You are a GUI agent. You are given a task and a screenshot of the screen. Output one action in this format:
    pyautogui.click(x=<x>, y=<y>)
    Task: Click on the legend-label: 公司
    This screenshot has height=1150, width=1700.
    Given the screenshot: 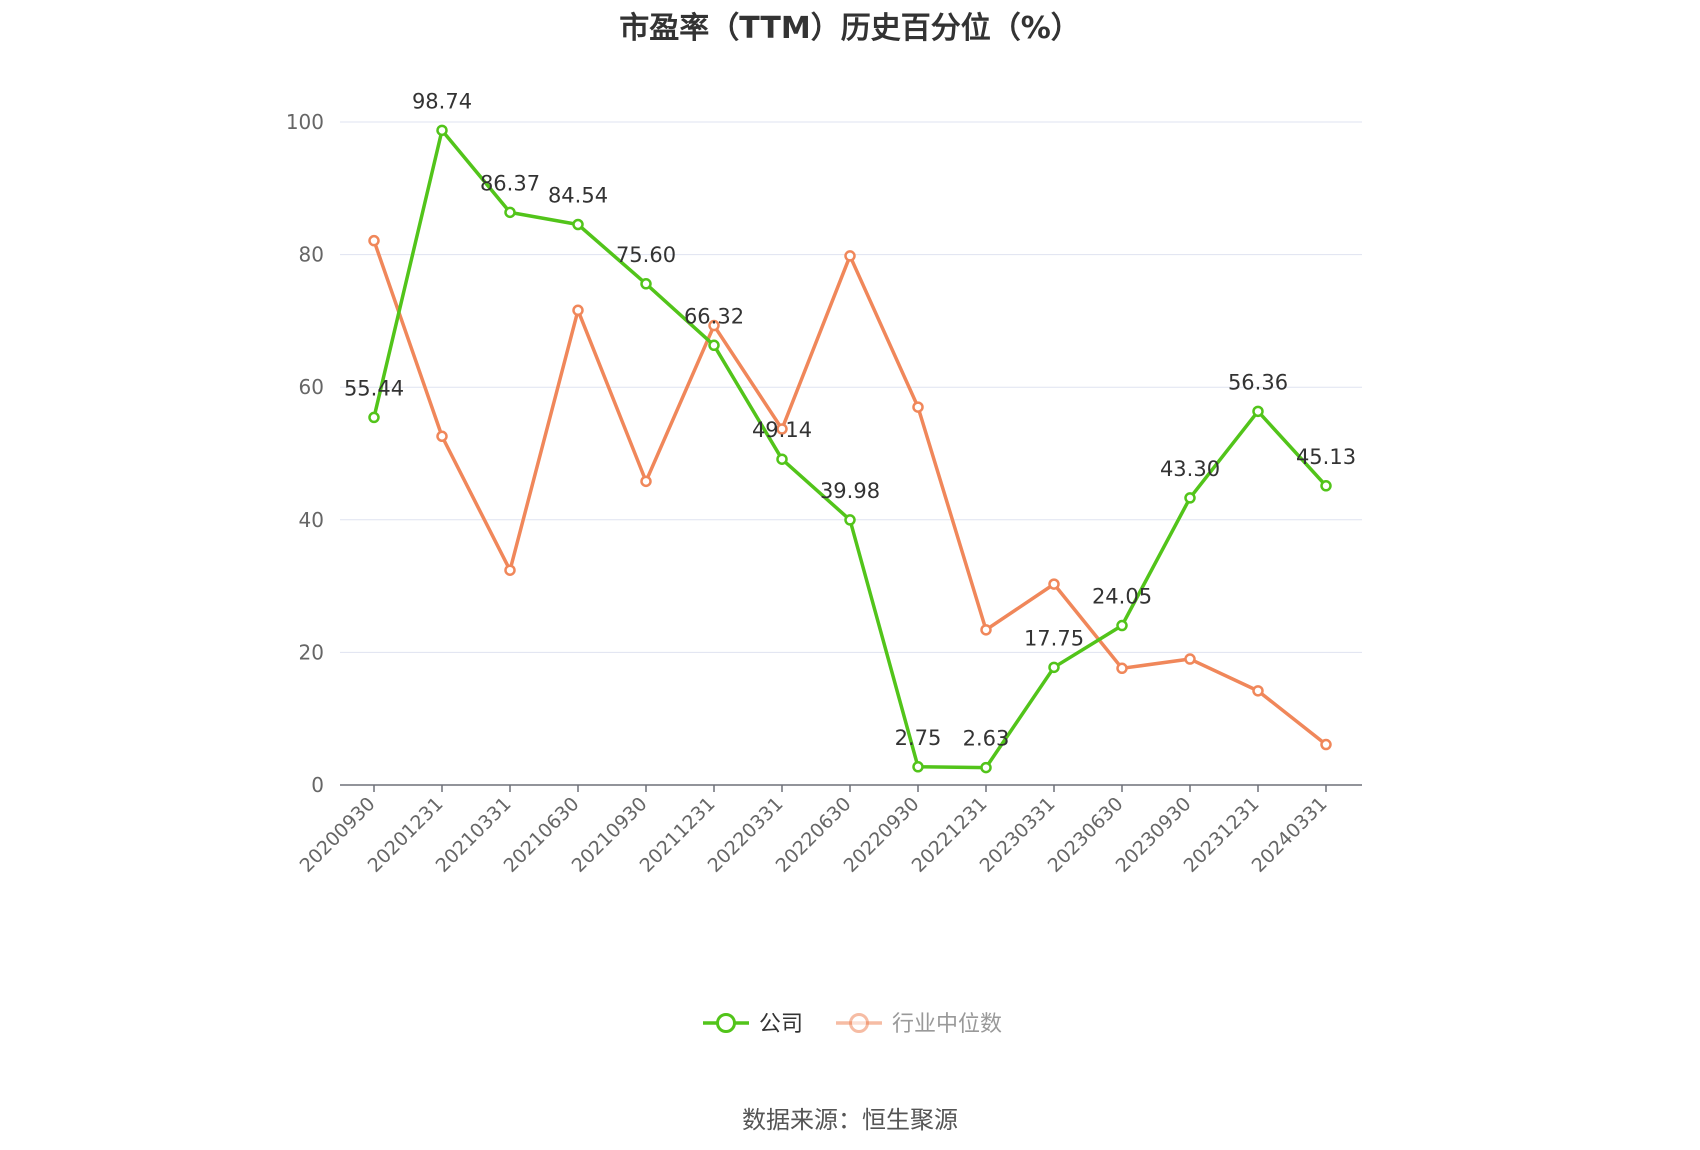 What is the action you would take?
    pyautogui.click(x=781, y=1024)
    